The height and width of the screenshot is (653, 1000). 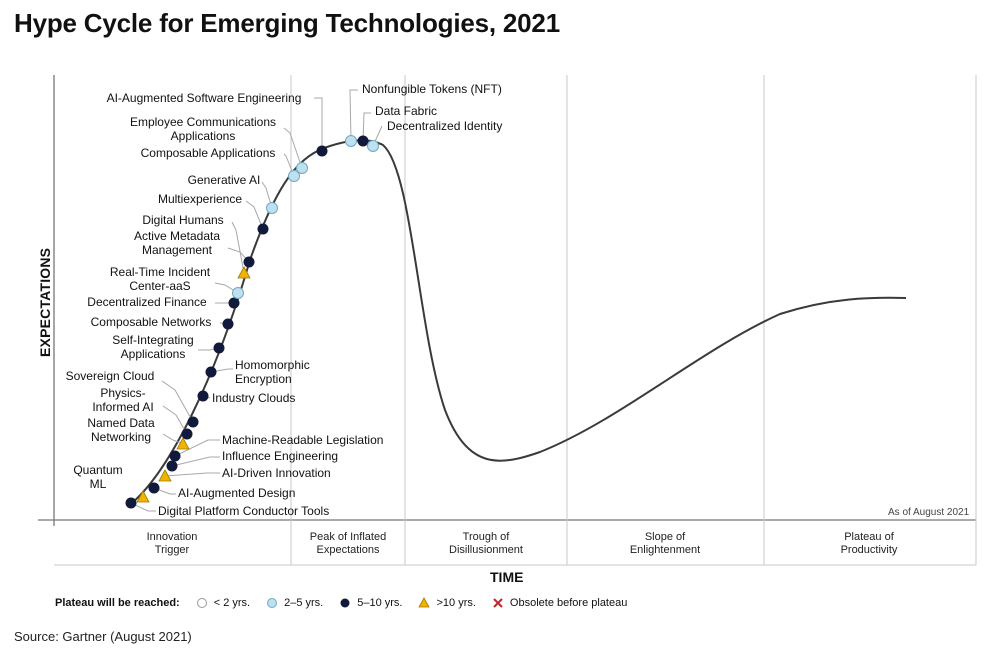 I want to click on legend-item: < 2 yrs., so click(x=223, y=603).